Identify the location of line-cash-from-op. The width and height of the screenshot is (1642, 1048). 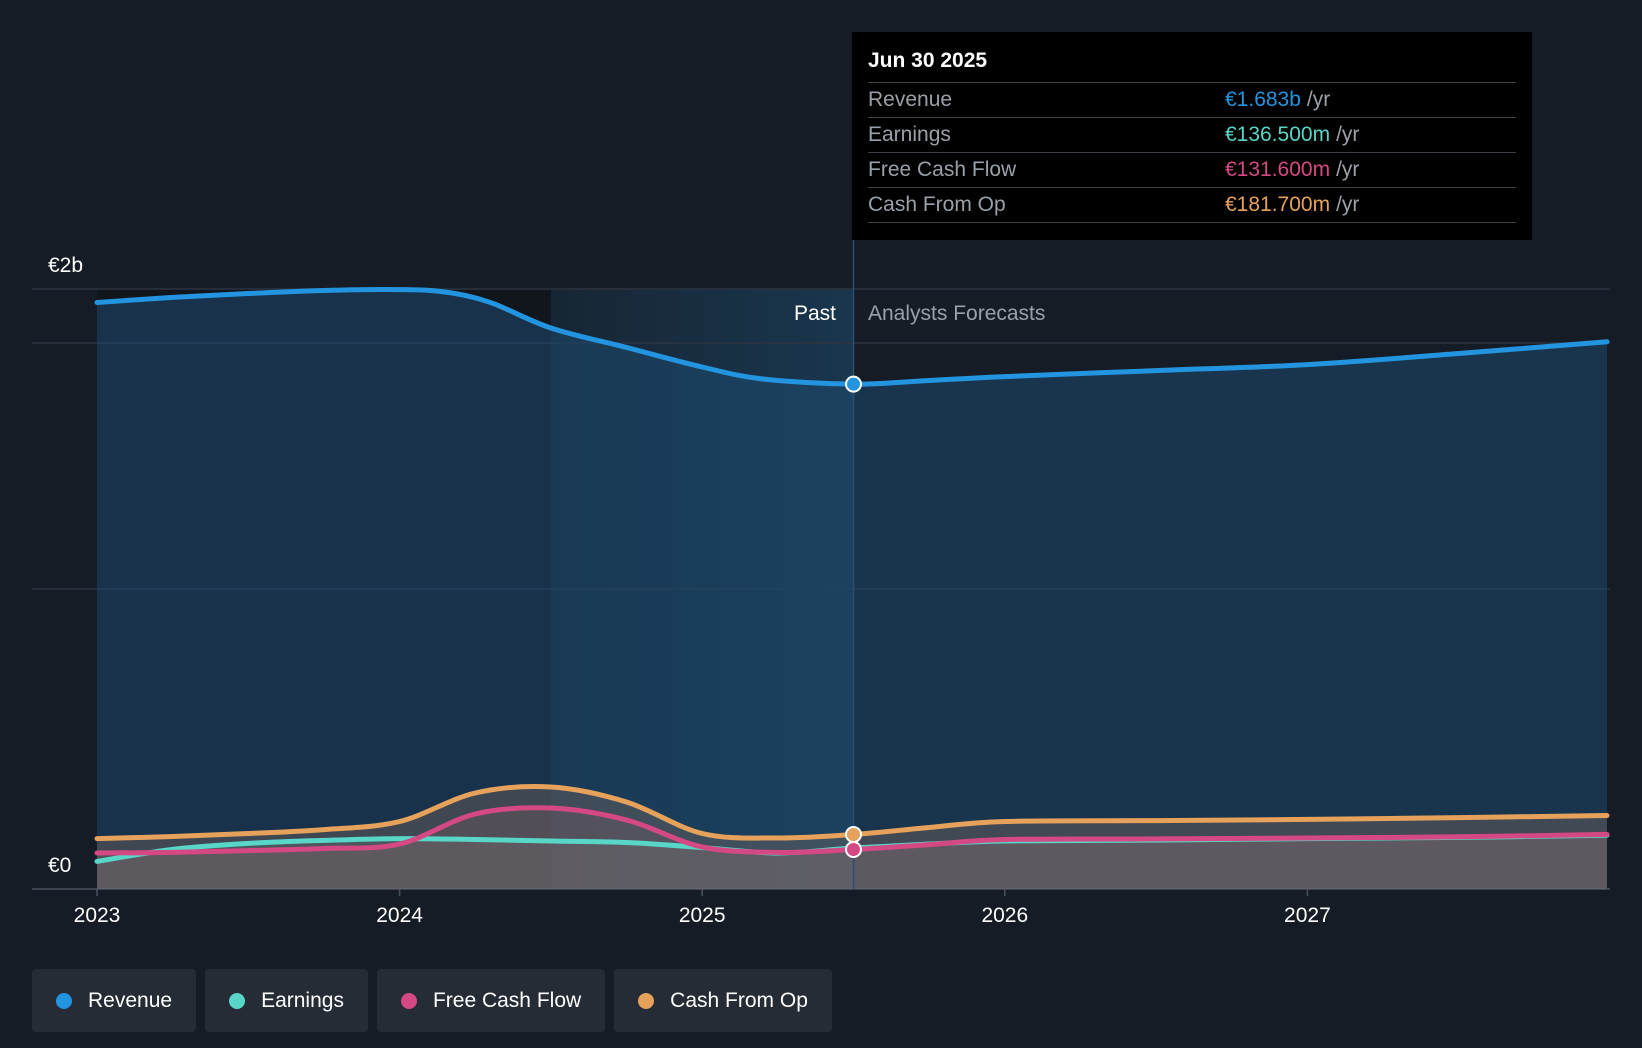
(852, 812).